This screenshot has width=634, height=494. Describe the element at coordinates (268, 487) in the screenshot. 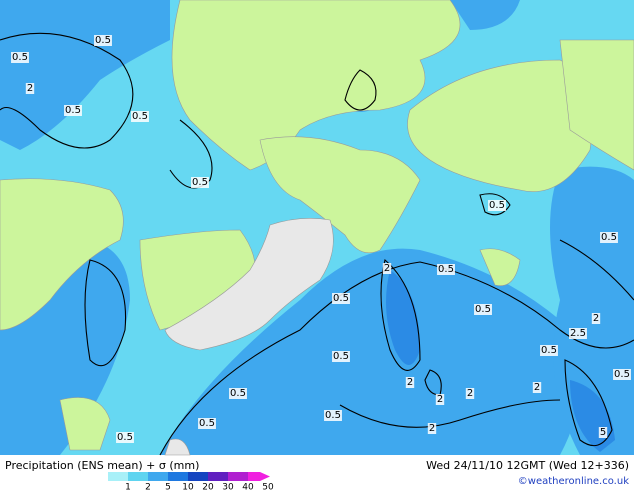

I see `legend-label: 50` at that location.